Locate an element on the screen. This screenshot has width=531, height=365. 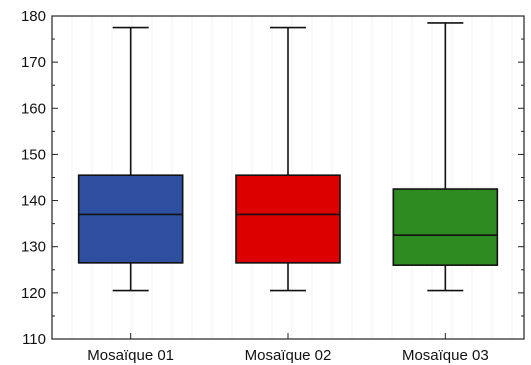
x-axis: Mosaïque 01 Mosaïque 02 Mosaïque 03 is located at coordinates (287, 348).